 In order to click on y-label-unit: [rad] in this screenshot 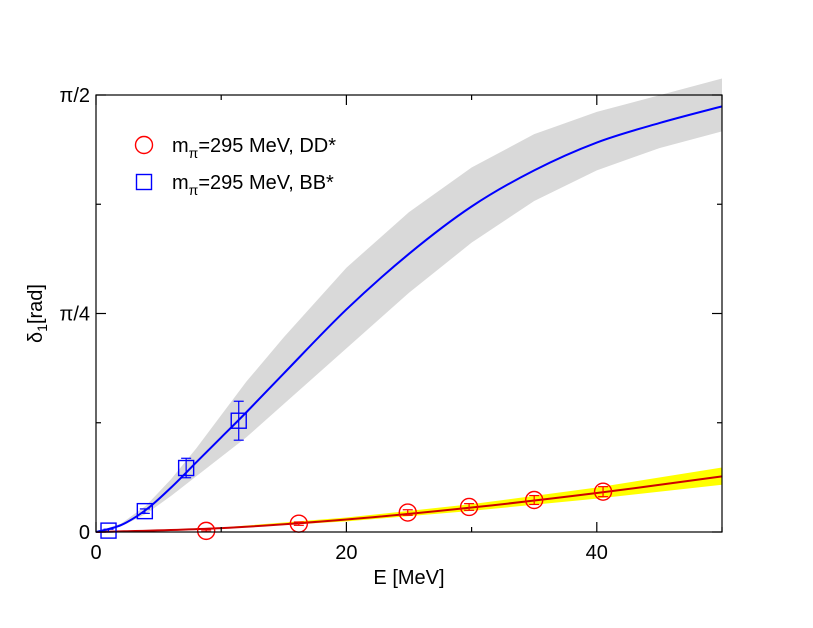, I will do `click(36, 304)`.